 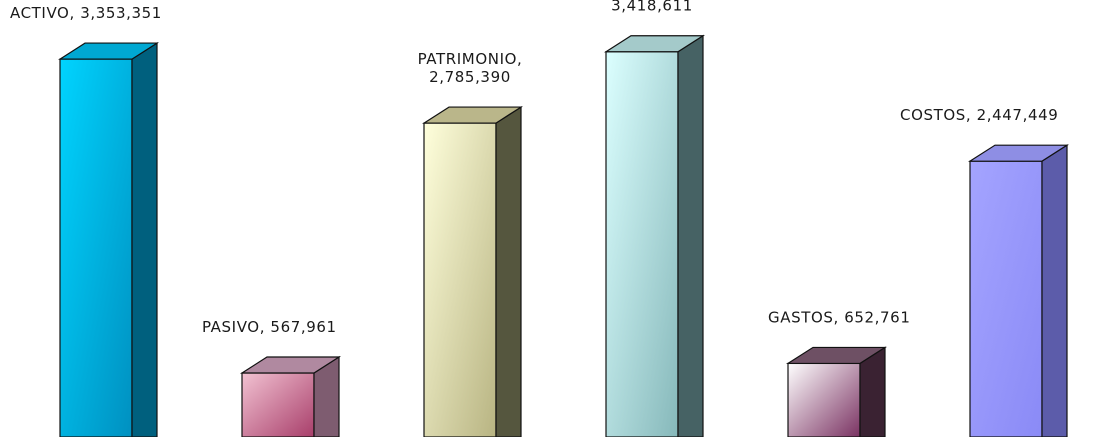 What do you see at coordinates (472, 115) in the screenshot?
I see `bar-top-patrimonio` at bounding box center [472, 115].